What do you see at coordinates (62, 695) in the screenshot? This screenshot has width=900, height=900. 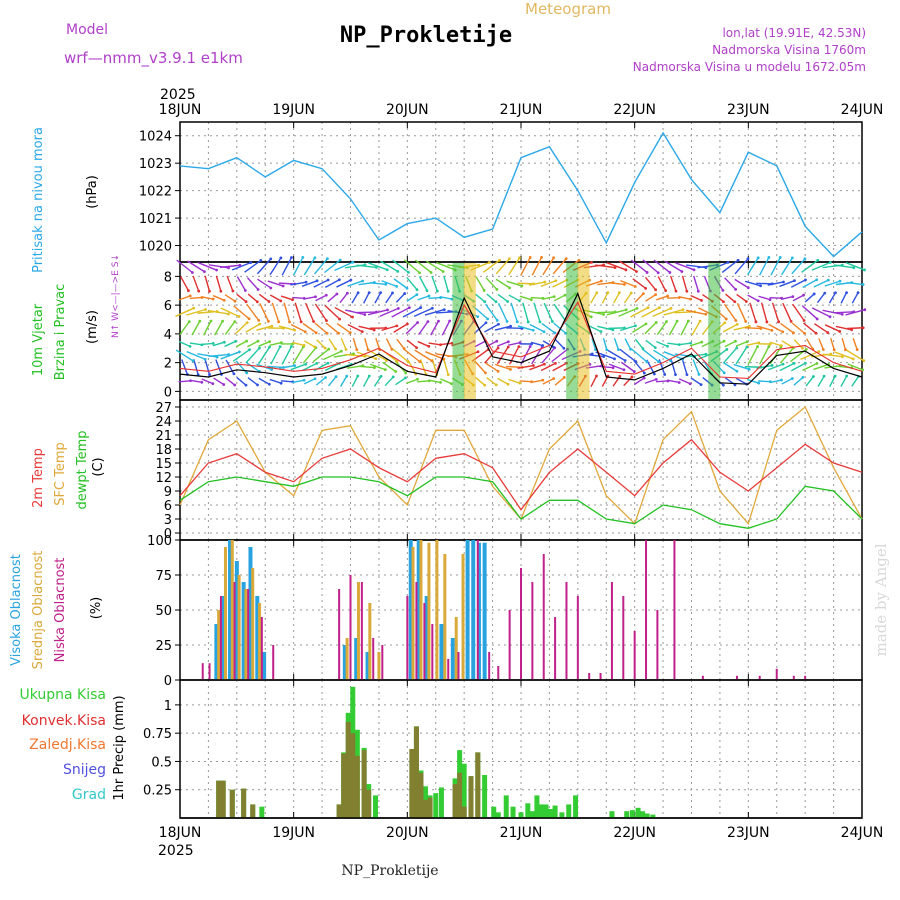 I see `legend-total-rain: Ukupna Kisa` at bounding box center [62, 695].